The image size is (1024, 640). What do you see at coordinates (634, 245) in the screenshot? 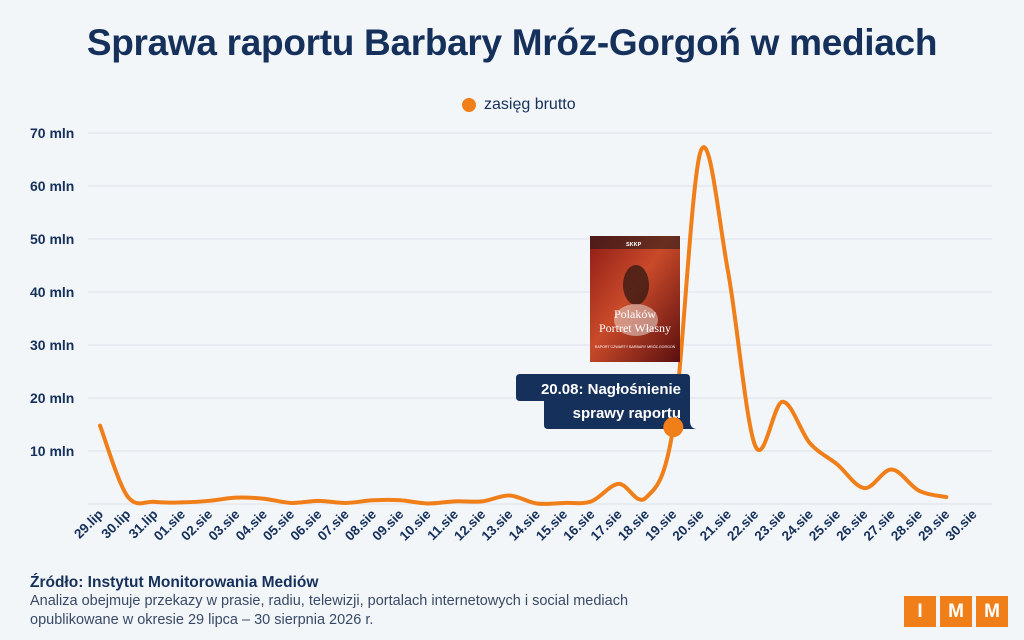
I see `cover-badge: SKKP` at bounding box center [634, 245].